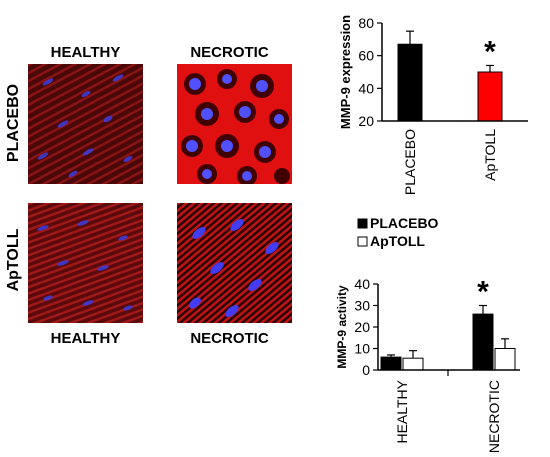 The width and height of the screenshot is (550, 457). Describe the element at coordinates (13, 260) in the screenshot. I see `row-label-aptoll: ApTOLL` at that location.